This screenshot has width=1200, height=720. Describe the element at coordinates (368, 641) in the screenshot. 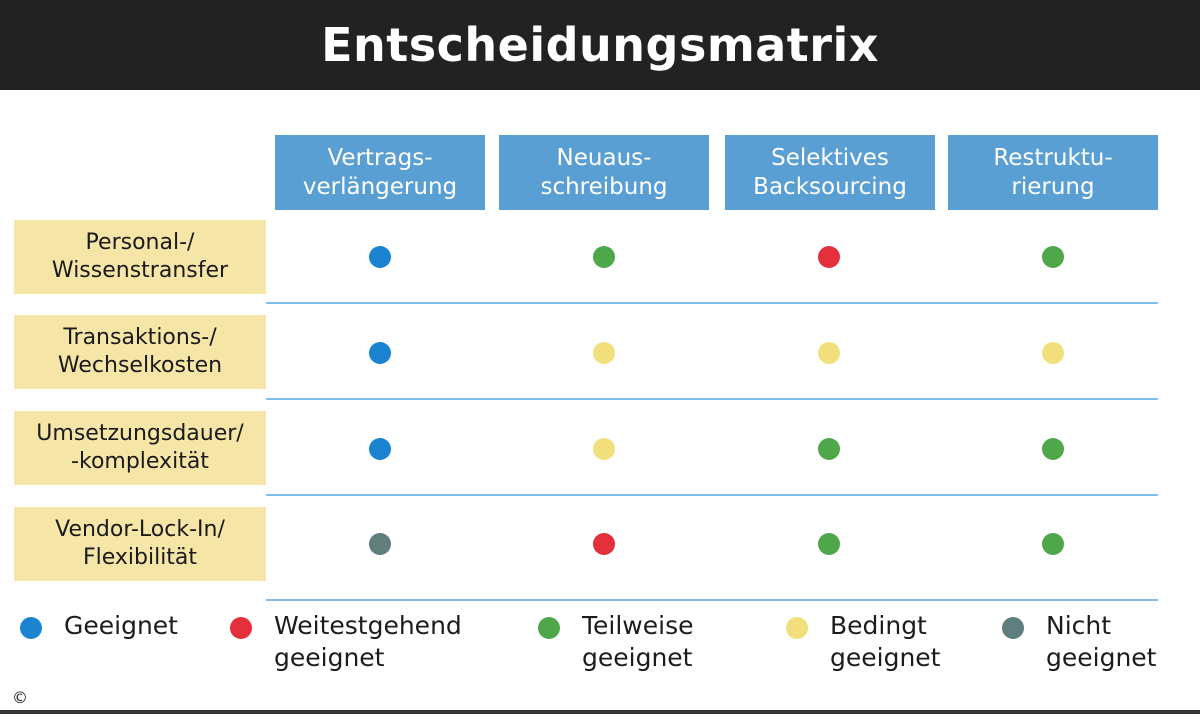

I see `legend-label-weitestgehend: Weitestgehend geeignet` at that location.